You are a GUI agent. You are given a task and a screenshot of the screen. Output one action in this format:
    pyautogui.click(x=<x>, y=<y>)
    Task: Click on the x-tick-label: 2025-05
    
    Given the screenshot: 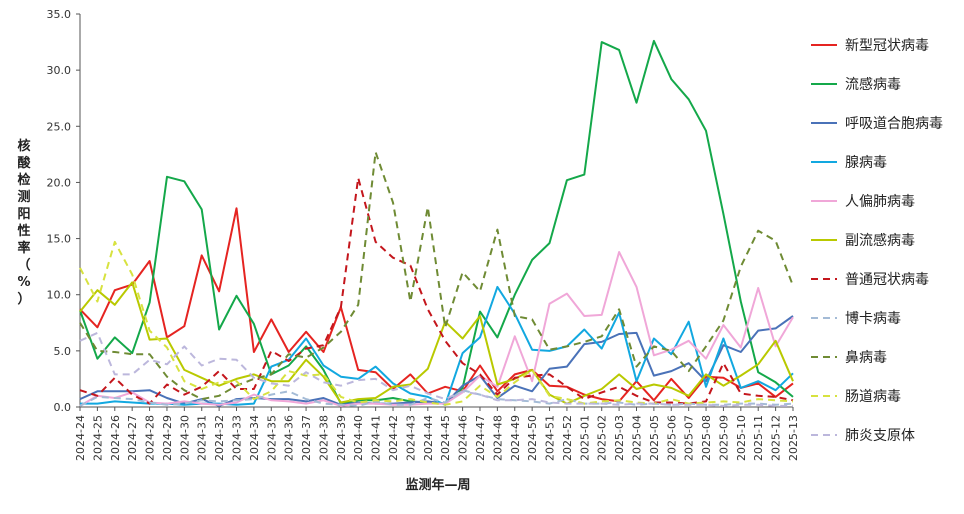 What is the action you would take?
    pyautogui.click(x=654, y=438)
    